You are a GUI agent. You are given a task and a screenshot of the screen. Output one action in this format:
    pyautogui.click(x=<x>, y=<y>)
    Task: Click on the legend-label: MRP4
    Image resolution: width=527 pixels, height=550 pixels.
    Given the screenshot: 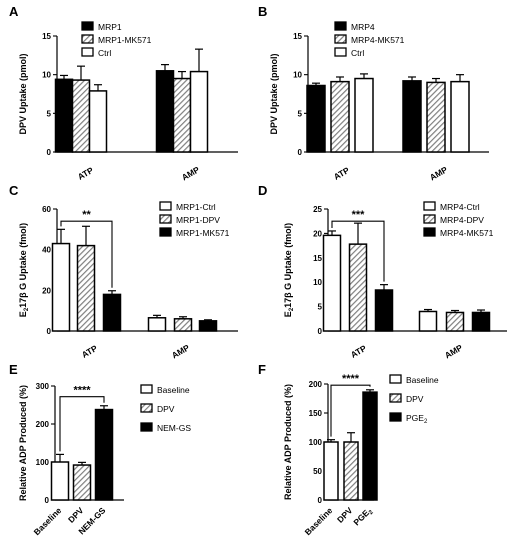 What is the action you would take?
    pyautogui.click(x=363, y=27)
    